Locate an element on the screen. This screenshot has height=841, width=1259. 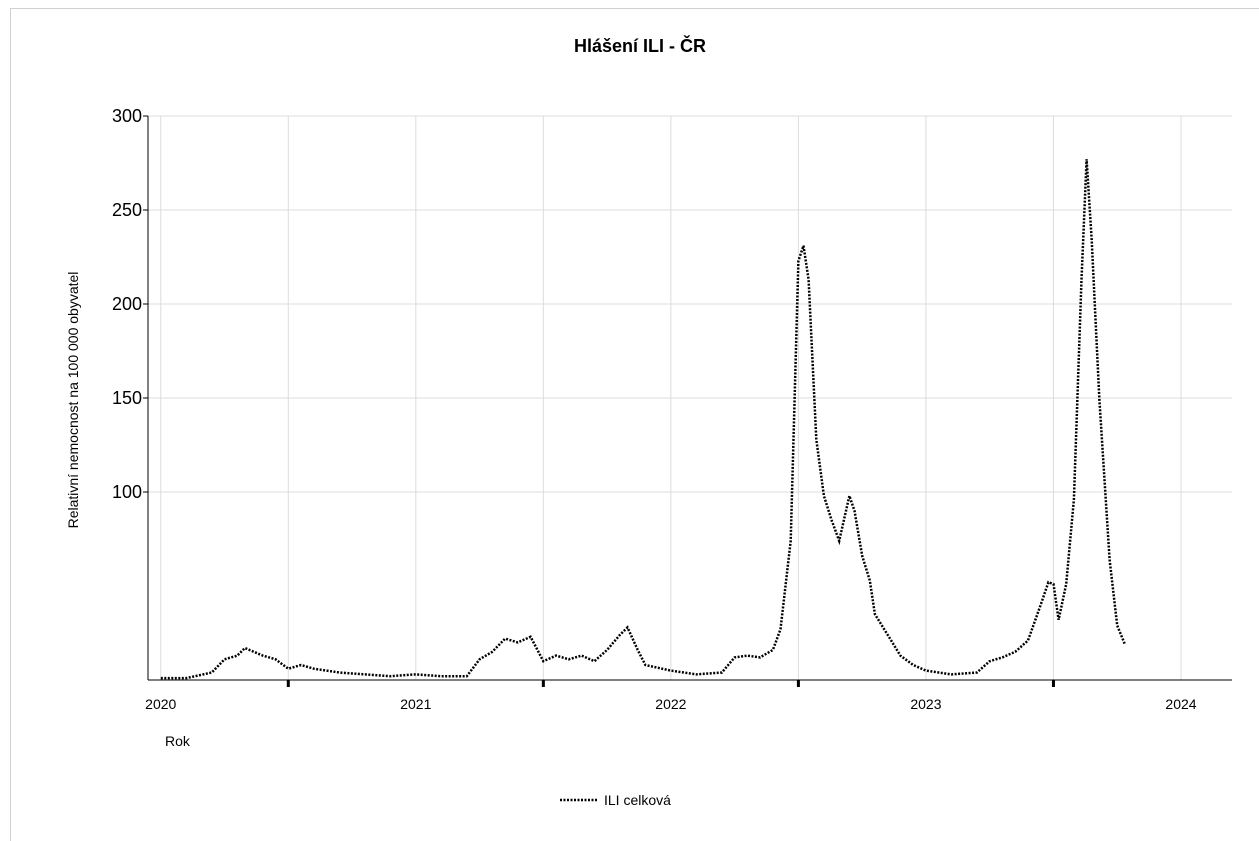
x-tick-label: 2023 is located at coordinates (925, 704).